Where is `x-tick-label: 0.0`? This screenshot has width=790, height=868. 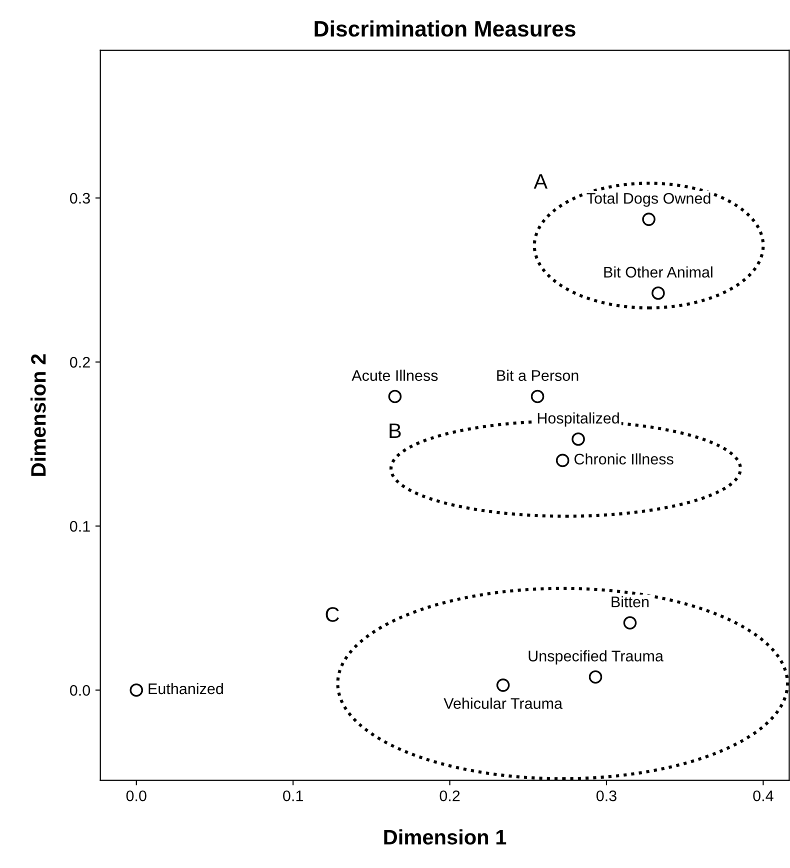
x-tick-label: 0.0 is located at coordinates (136, 796).